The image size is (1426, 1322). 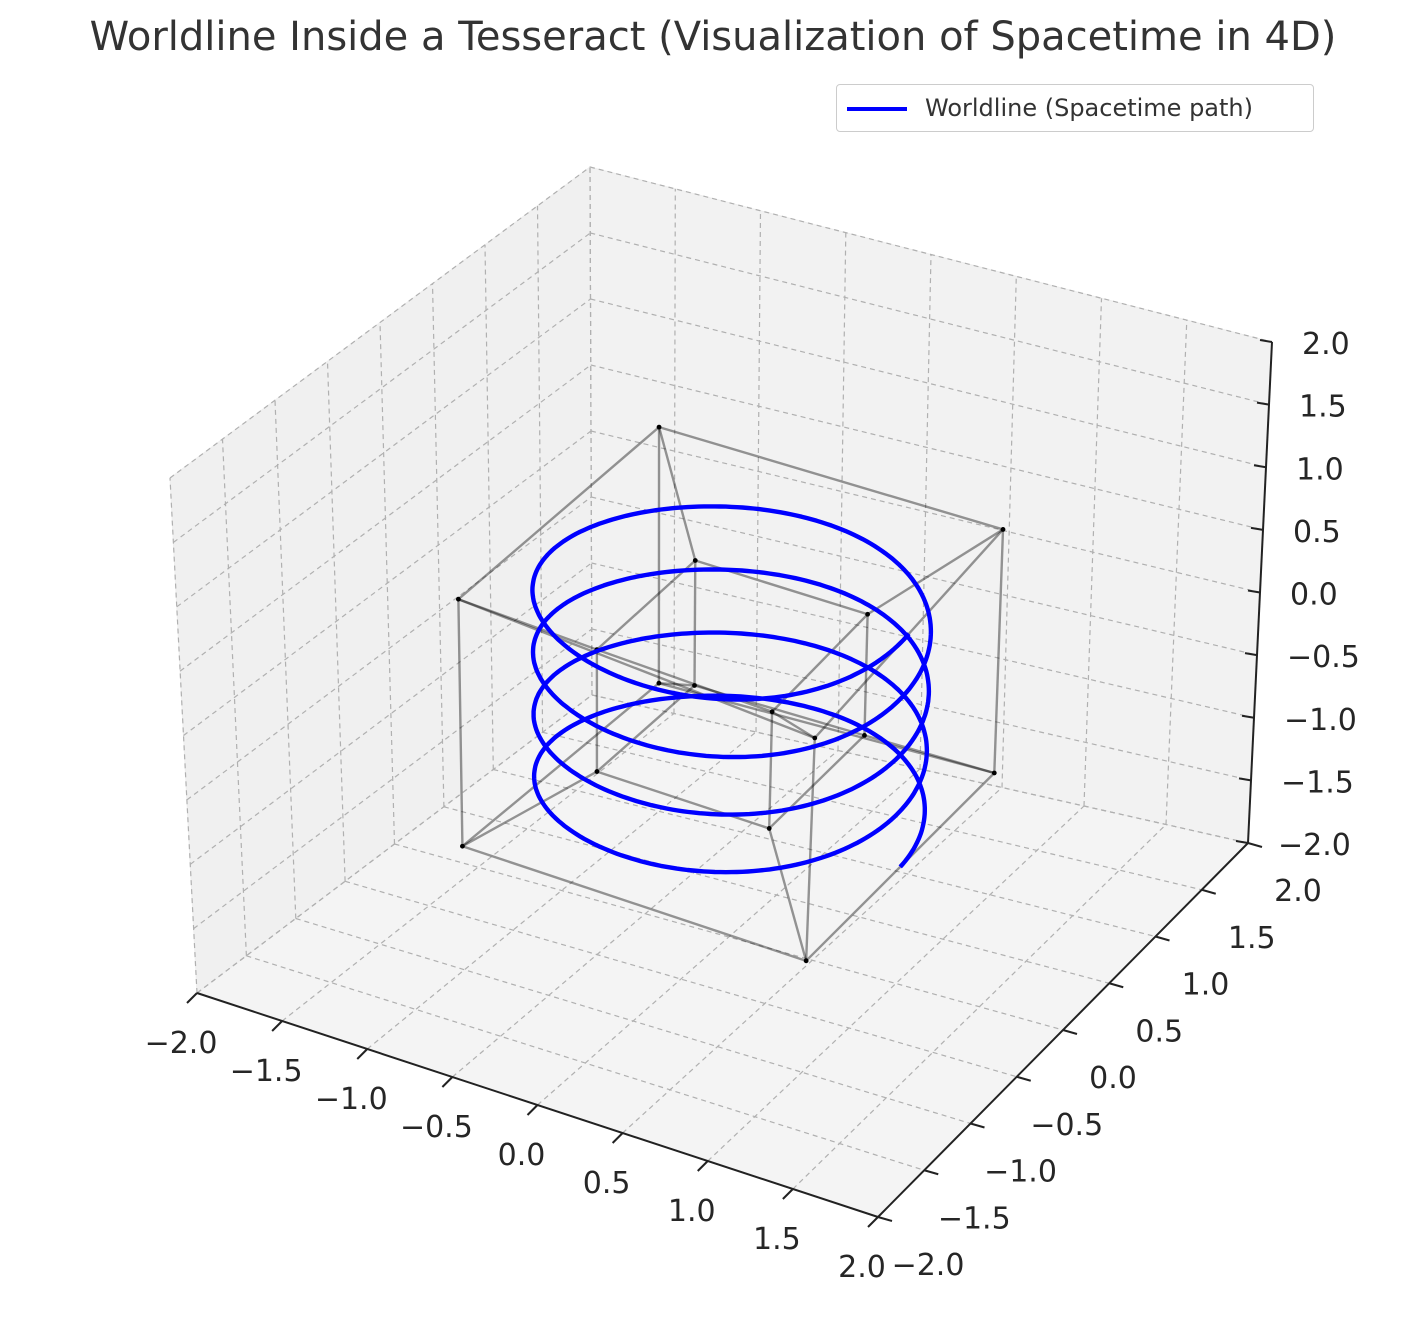 I want to click on y-tick-label: 1.0, so click(x=1206, y=985).